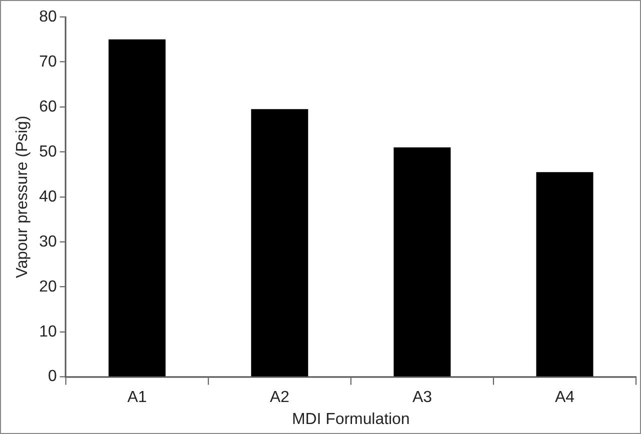  Describe the element at coordinates (52, 377) in the screenshot. I see `y-tick-label: 0` at that location.